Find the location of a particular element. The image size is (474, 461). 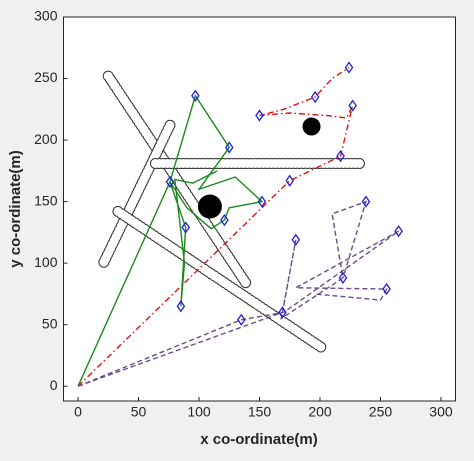

x-tick-label: 250 is located at coordinates (381, 412).